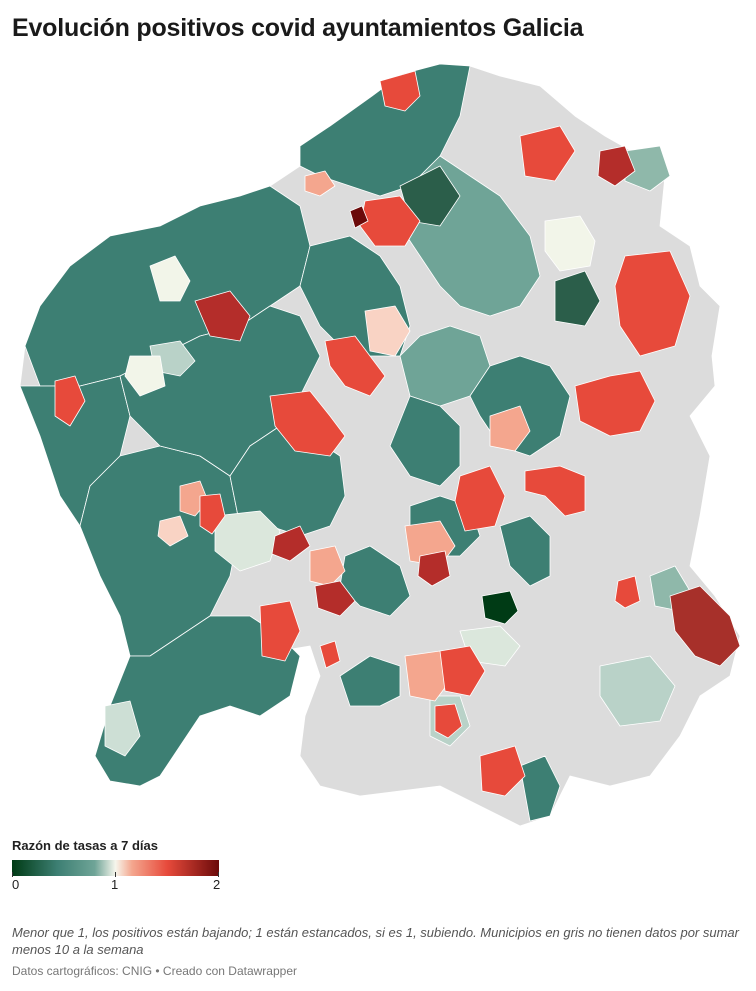 The image size is (756, 991). What do you see at coordinates (448, 721) in the screenshot?
I see `xinzo-red` at bounding box center [448, 721].